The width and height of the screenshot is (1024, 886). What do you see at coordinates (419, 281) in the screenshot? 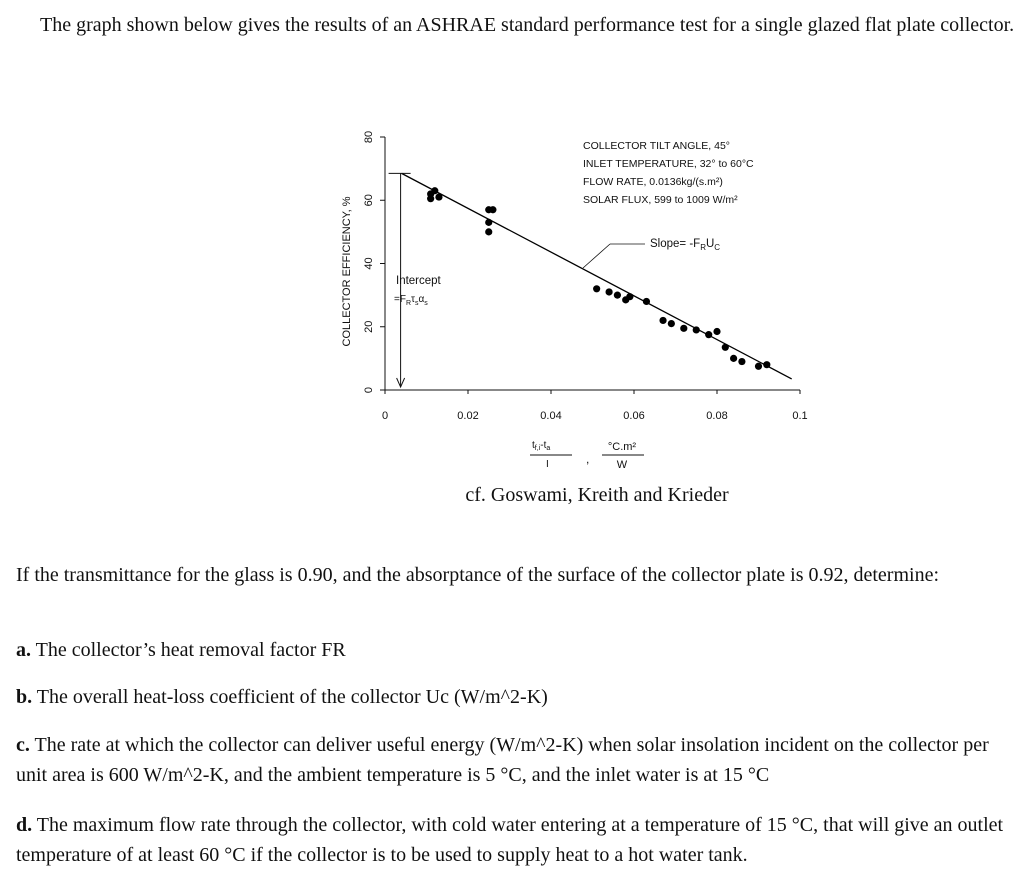
I see `intercept-label: Intercept` at bounding box center [419, 281].